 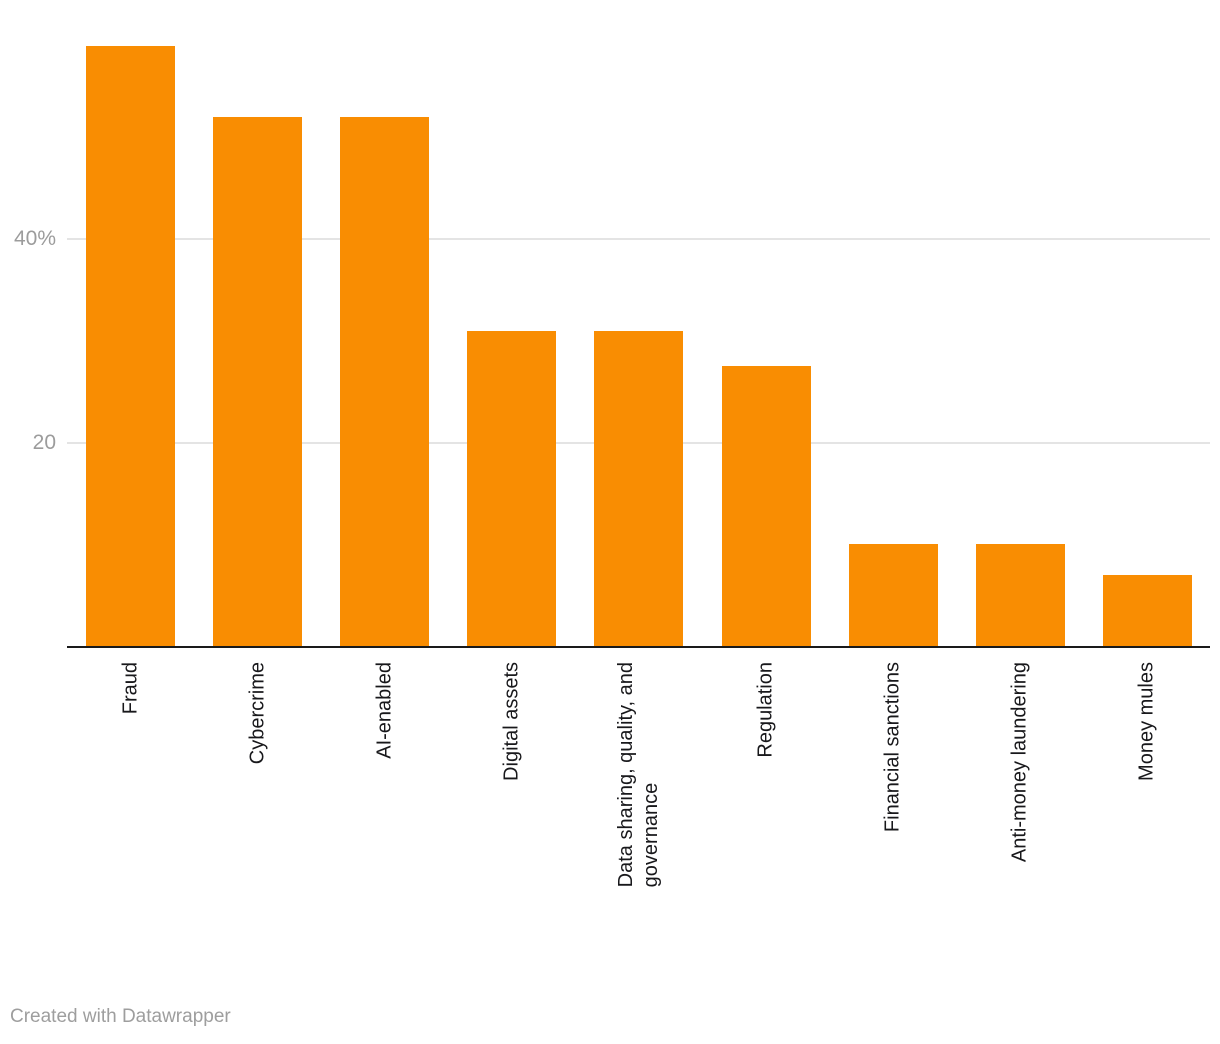 I want to click on bar-anti-money-laundering, so click(x=1020, y=595).